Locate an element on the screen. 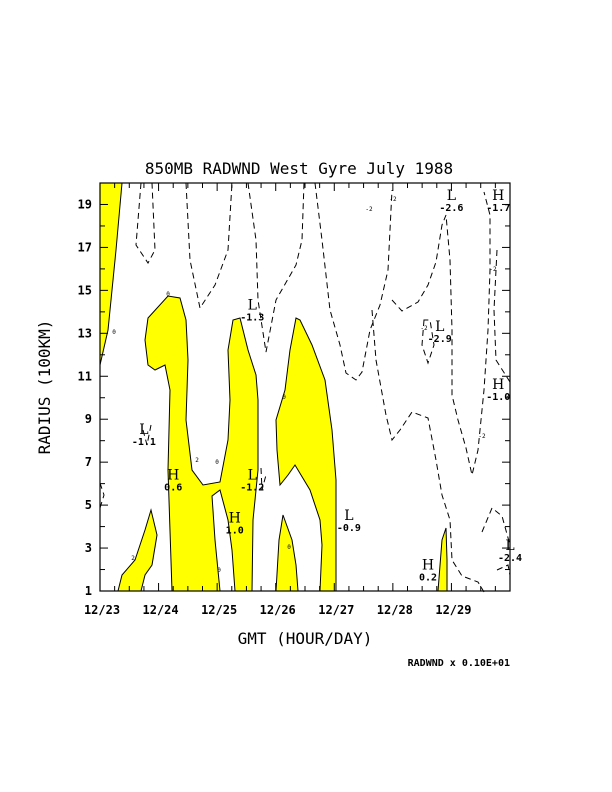  y-tick-label: 7 is located at coordinates (88, 462).